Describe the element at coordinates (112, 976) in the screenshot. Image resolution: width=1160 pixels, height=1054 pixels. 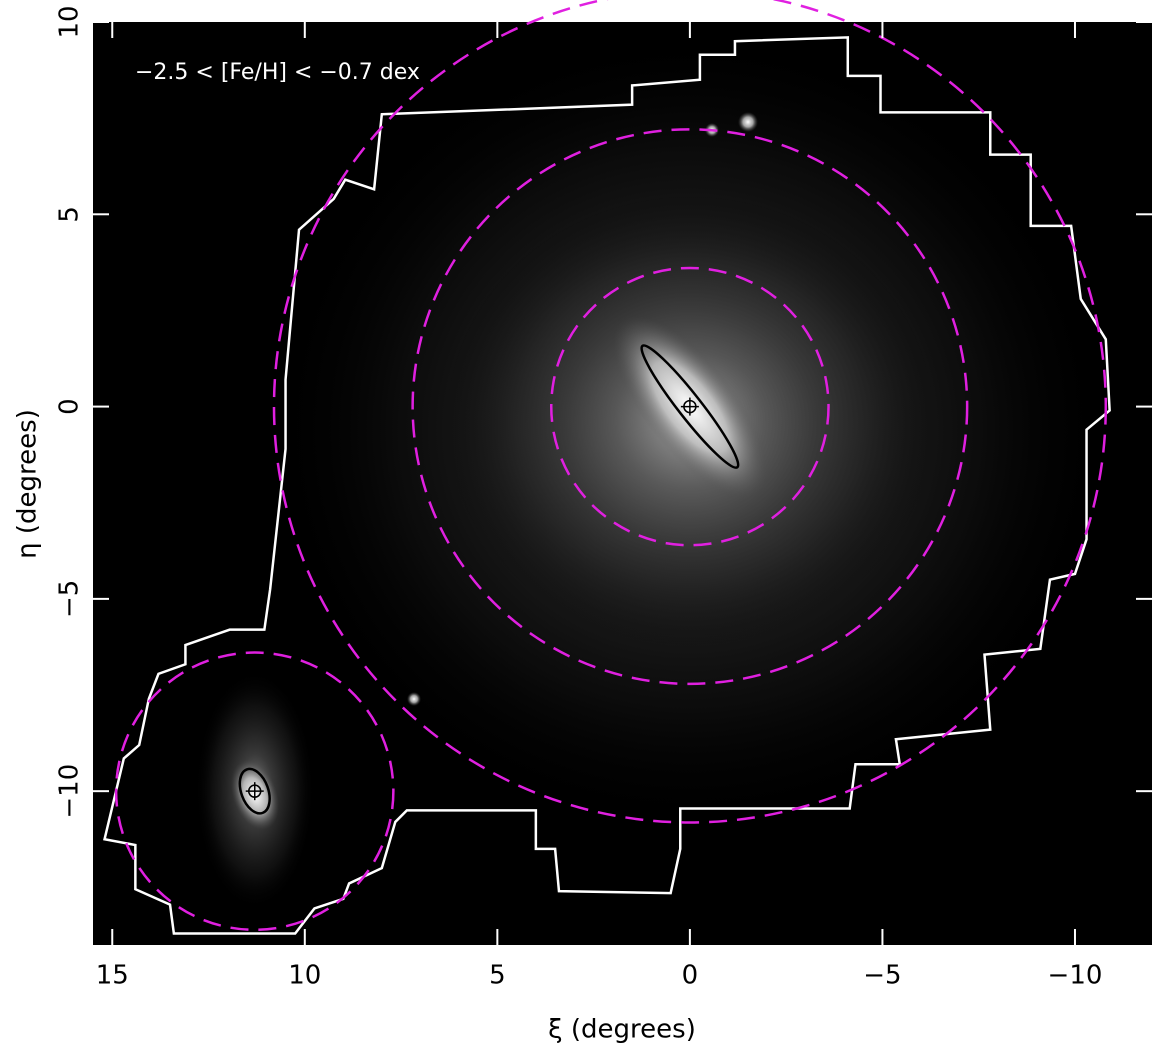
I see `x-tick-label: 15` at that location.